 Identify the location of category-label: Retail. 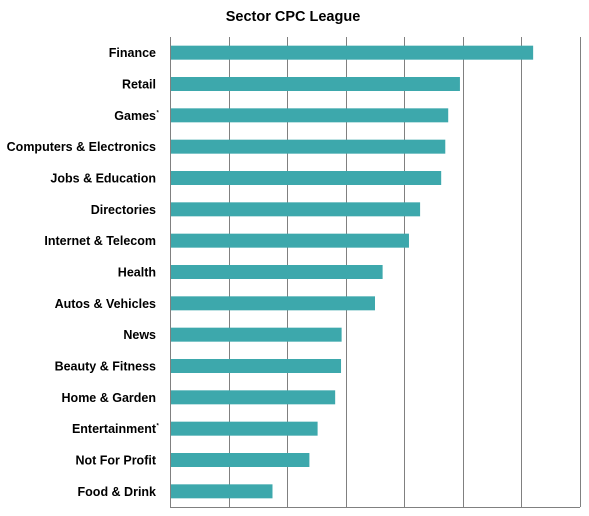
(139, 85).